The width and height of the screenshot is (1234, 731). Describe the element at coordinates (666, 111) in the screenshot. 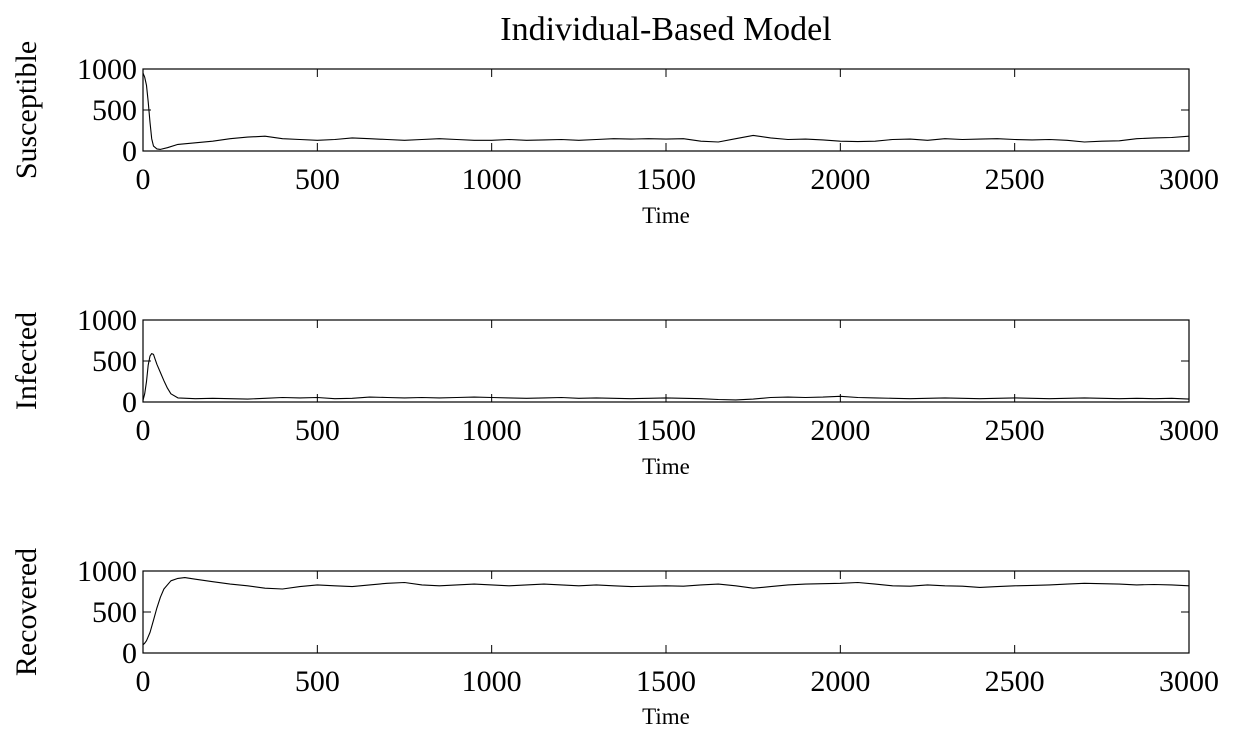

I see `series-line-susceptible` at that location.